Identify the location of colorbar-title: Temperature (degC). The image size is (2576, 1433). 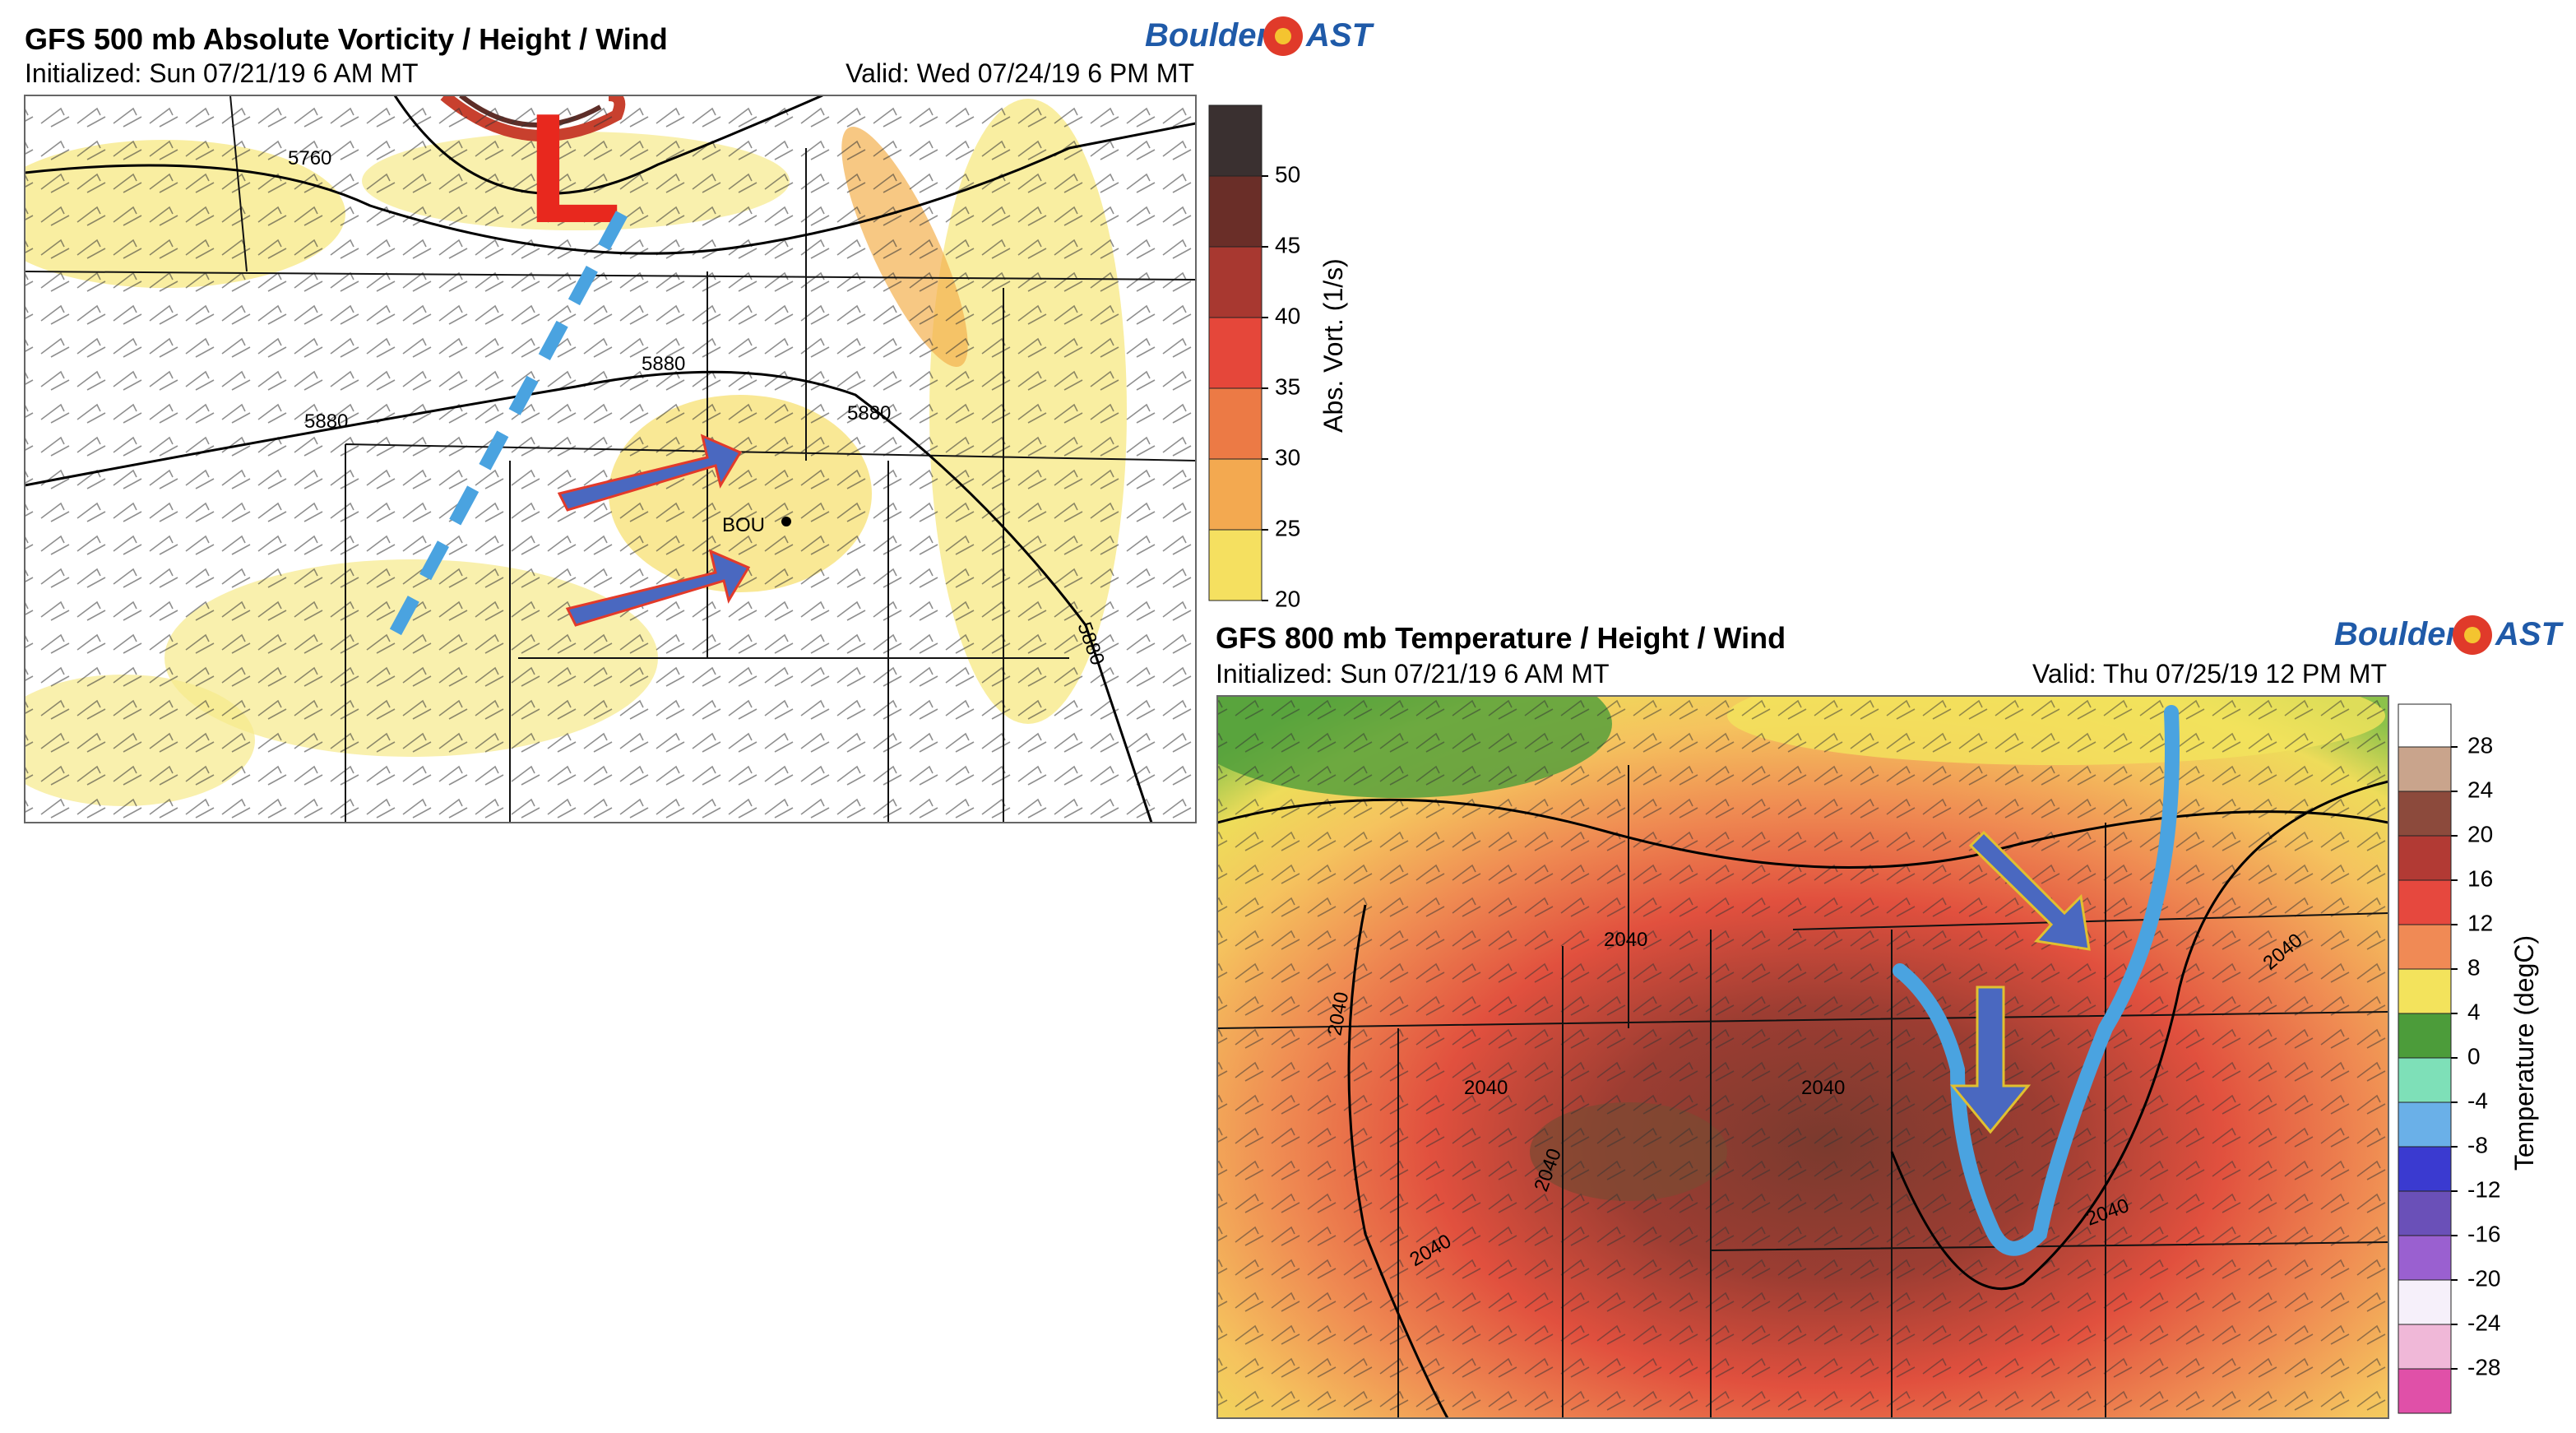
(2524, 1053).